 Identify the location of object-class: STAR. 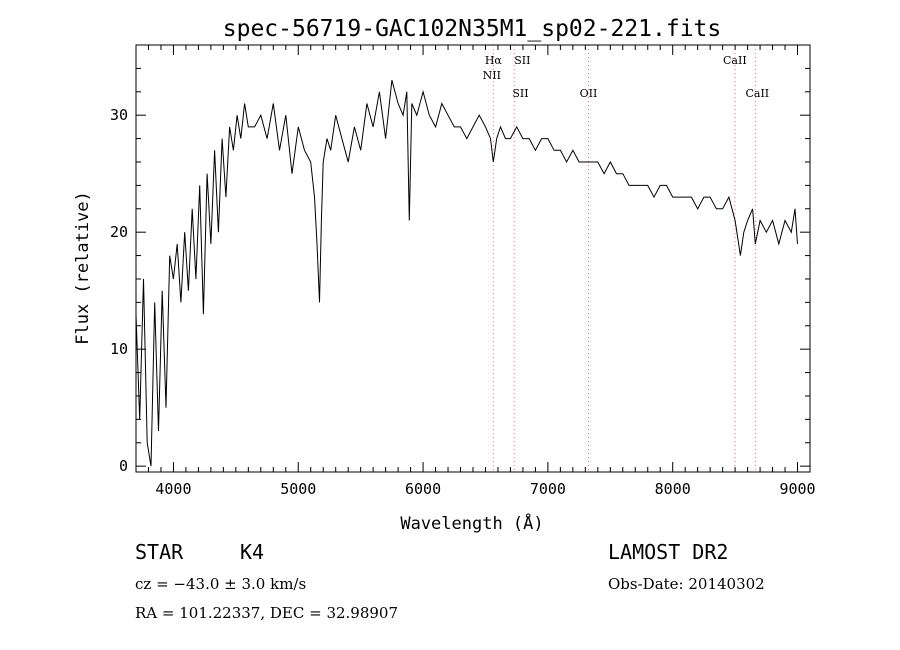
(159, 552).